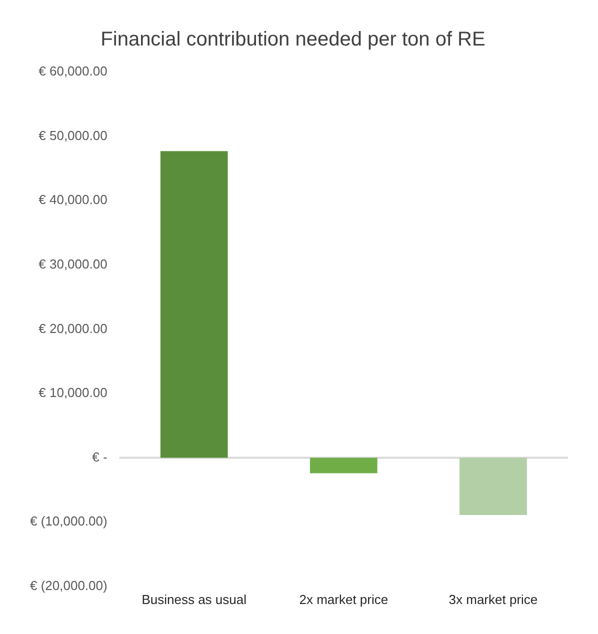 The width and height of the screenshot is (598, 634). Describe the element at coordinates (73, 328) in the screenshot. I see `y-tick-label: € 20,000.00` at that location.